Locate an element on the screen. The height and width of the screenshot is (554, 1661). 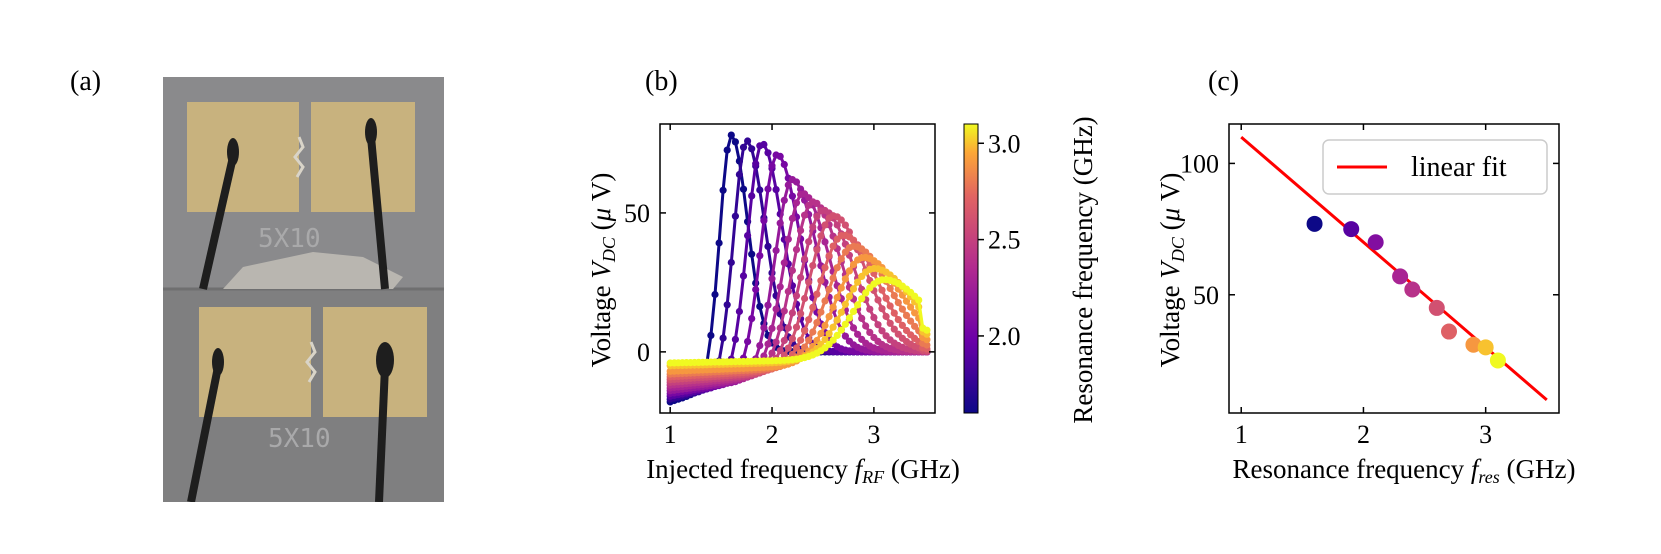
y-tick-label: 0 is located at coordinates (643, 352).